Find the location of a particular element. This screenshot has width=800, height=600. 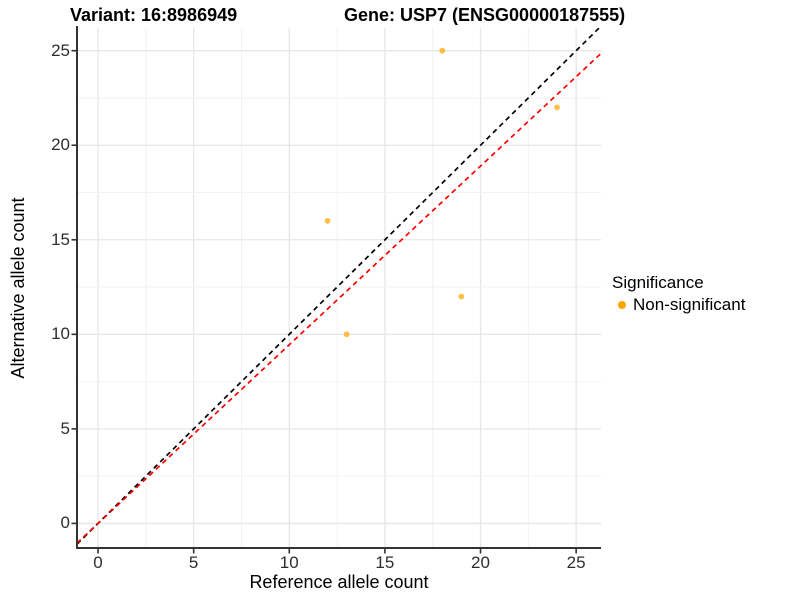

x-tick-label: 0 is located at coordinates (98, 562).